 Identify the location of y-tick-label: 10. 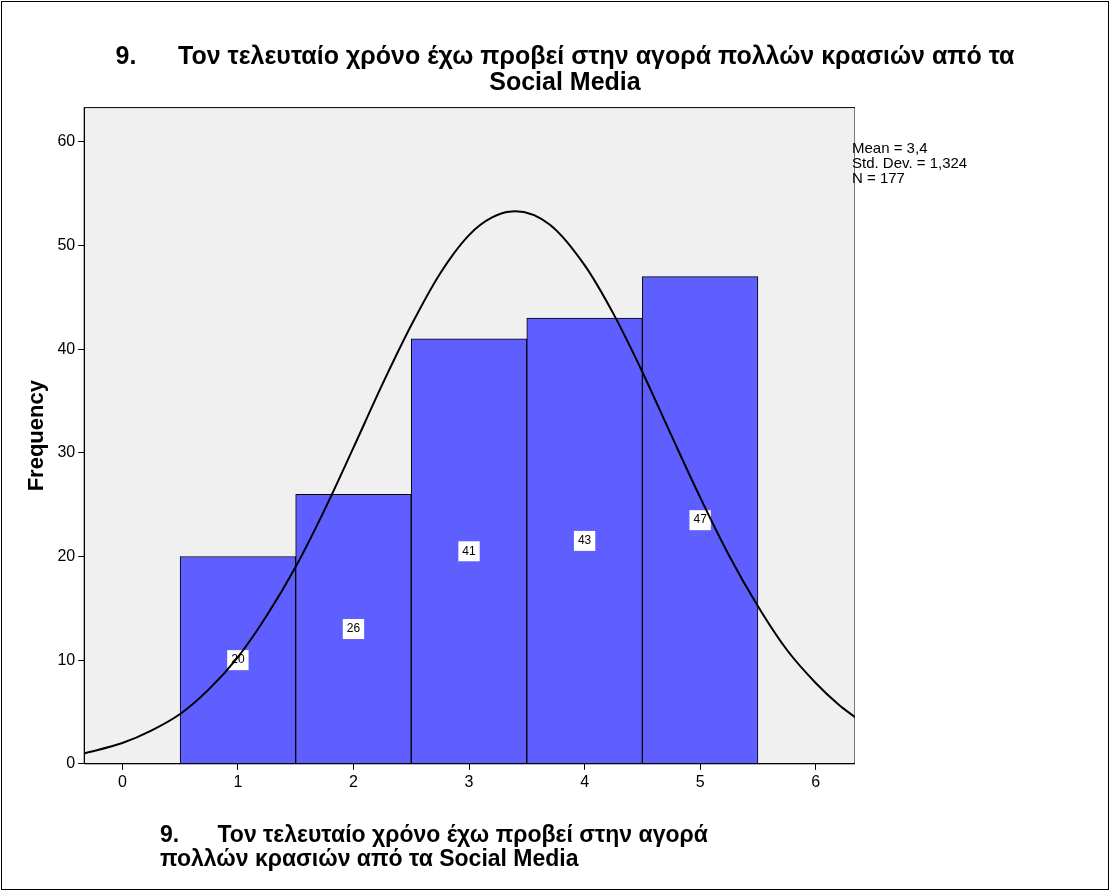
(66, 659).